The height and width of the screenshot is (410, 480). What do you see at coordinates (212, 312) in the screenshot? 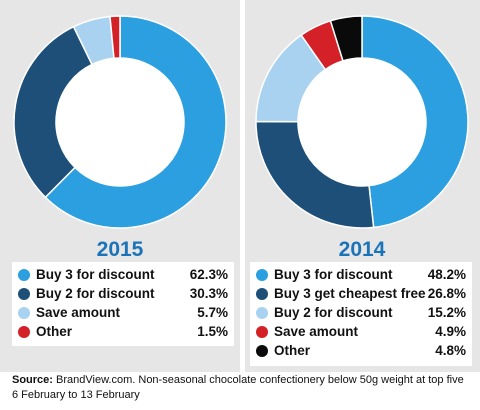
I see `legend-value: 5.7%` at bounding box center [212, 312].